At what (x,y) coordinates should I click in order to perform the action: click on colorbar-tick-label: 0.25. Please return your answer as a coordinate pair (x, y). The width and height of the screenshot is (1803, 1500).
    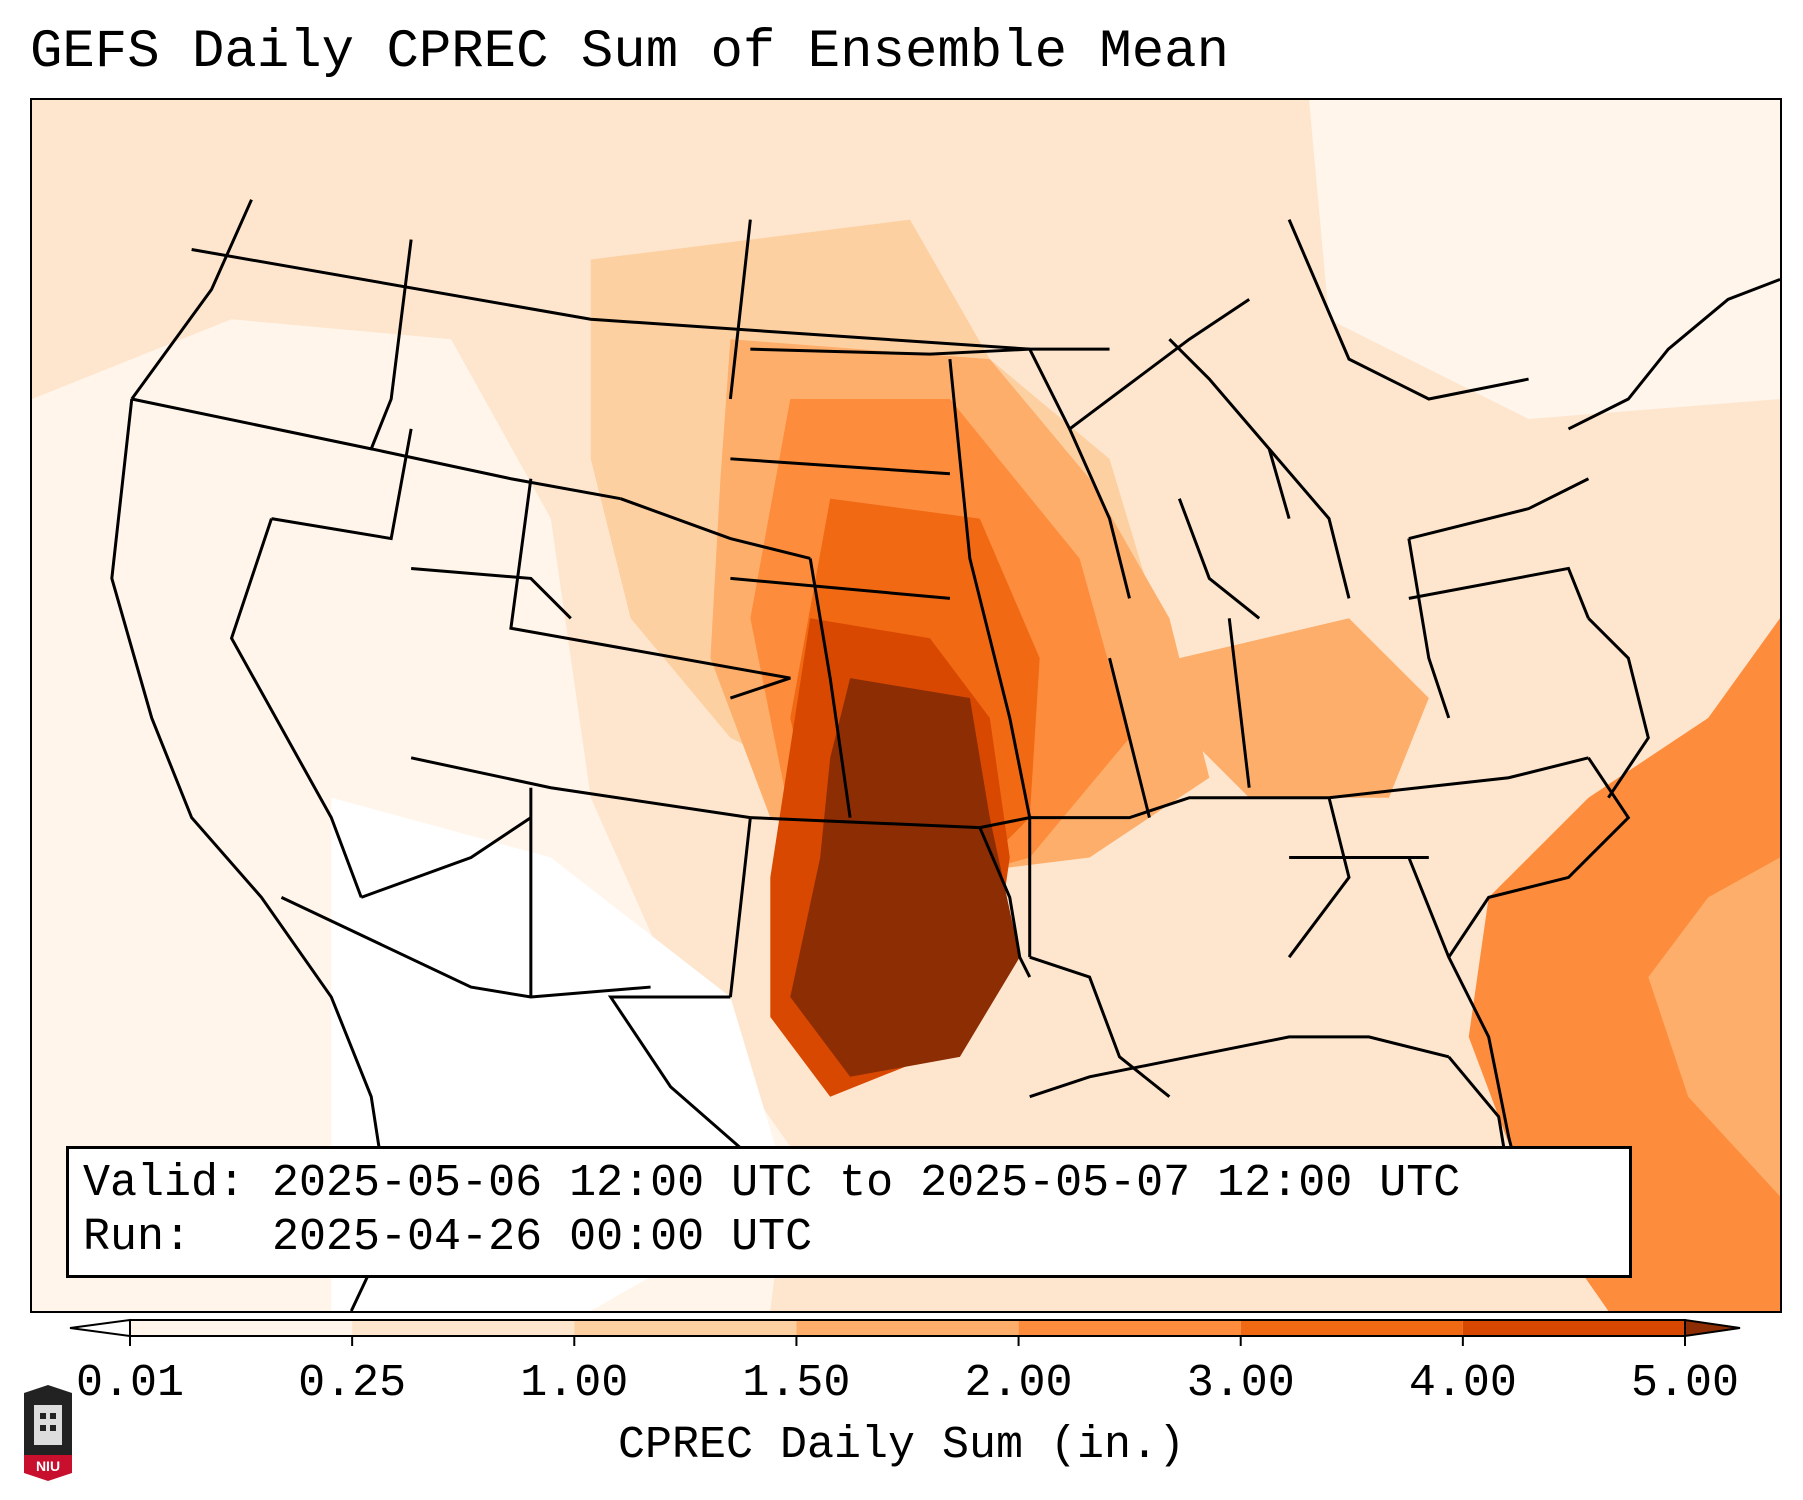
    Looking at the image, I should click on (352, 1383).